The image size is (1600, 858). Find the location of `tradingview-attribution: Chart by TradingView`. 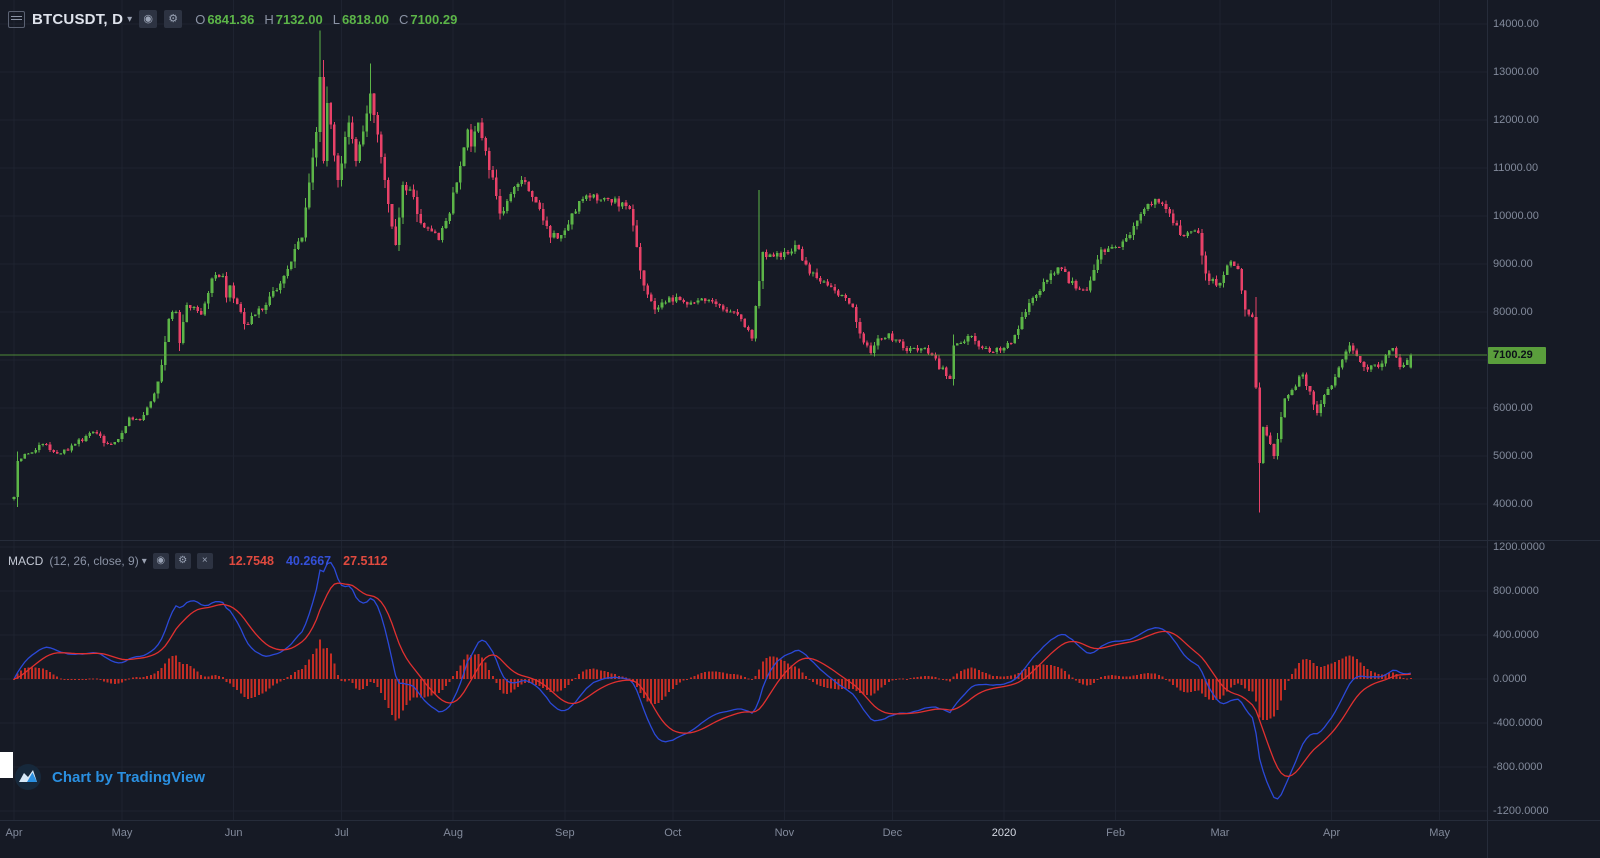

tradingview-attribution: Chart by TradingView is located at coordinates (109, 777).